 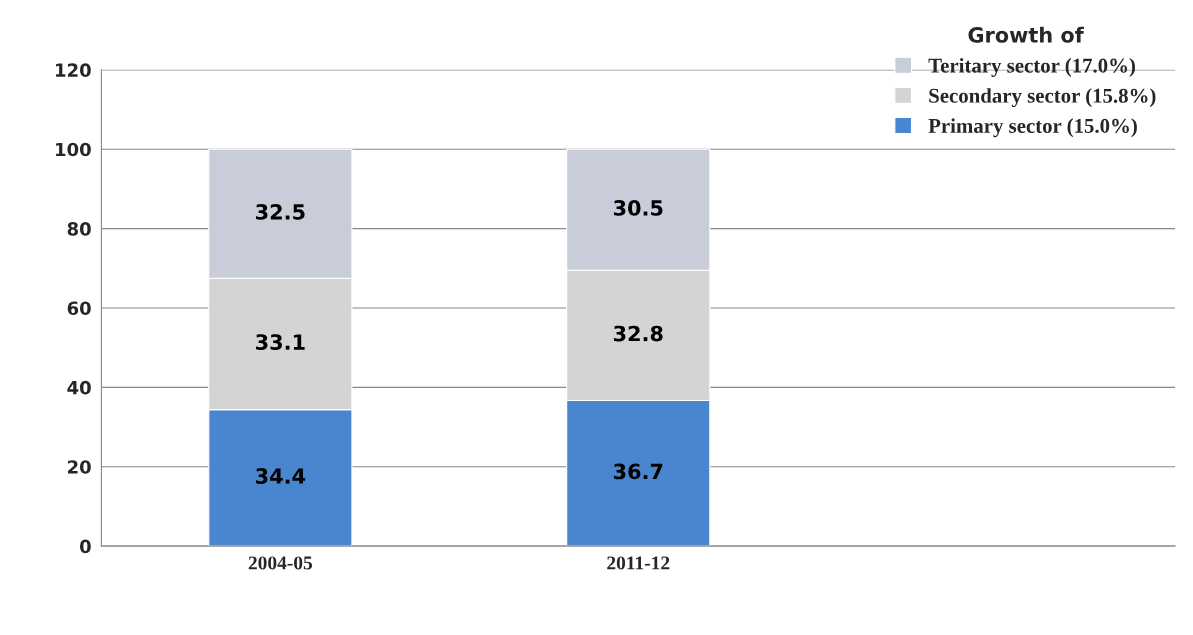 I want to click on data-label: 33.1, so click(x=280, y=342).